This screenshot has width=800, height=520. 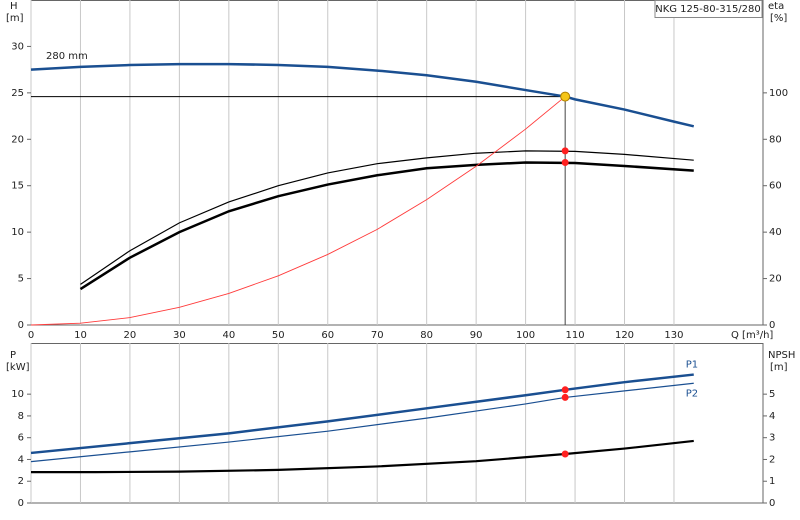 What do you see at coordinates (772, 438) in the screenshot?
I see `y2-tick-label: 3` at bounding box center [772, 438].